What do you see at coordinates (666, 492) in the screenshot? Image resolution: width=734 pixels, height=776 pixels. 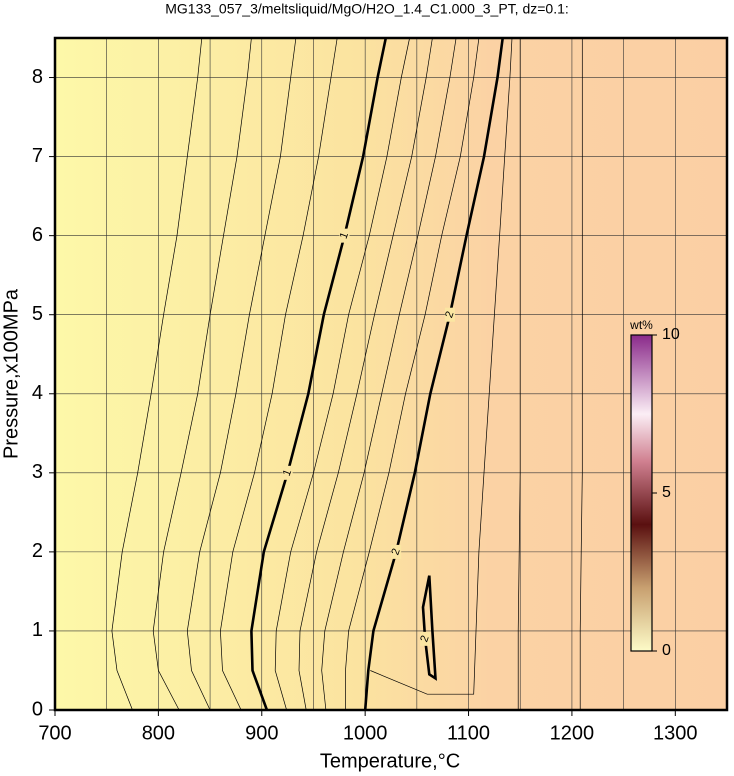 I see `colorbar-tick-label: 5` at bounding box center [666, 492].